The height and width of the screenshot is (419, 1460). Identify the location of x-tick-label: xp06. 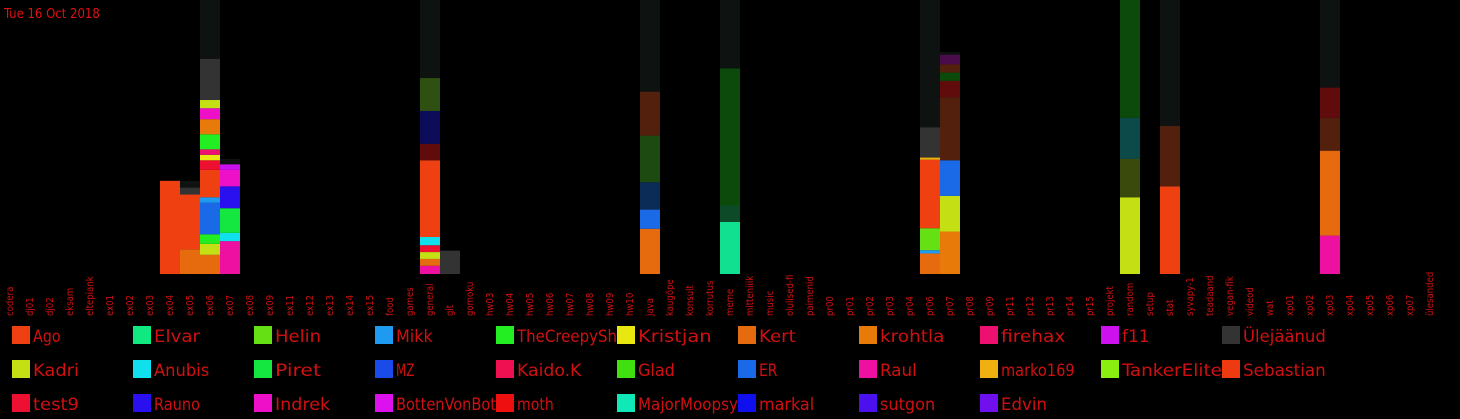
(1390, 305).